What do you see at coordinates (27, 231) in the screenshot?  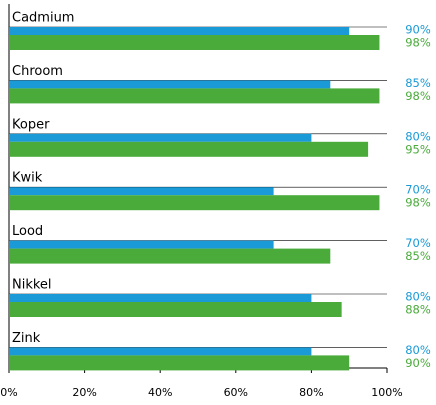 I see `category-label: Lood` at bounding box center [27, 231].